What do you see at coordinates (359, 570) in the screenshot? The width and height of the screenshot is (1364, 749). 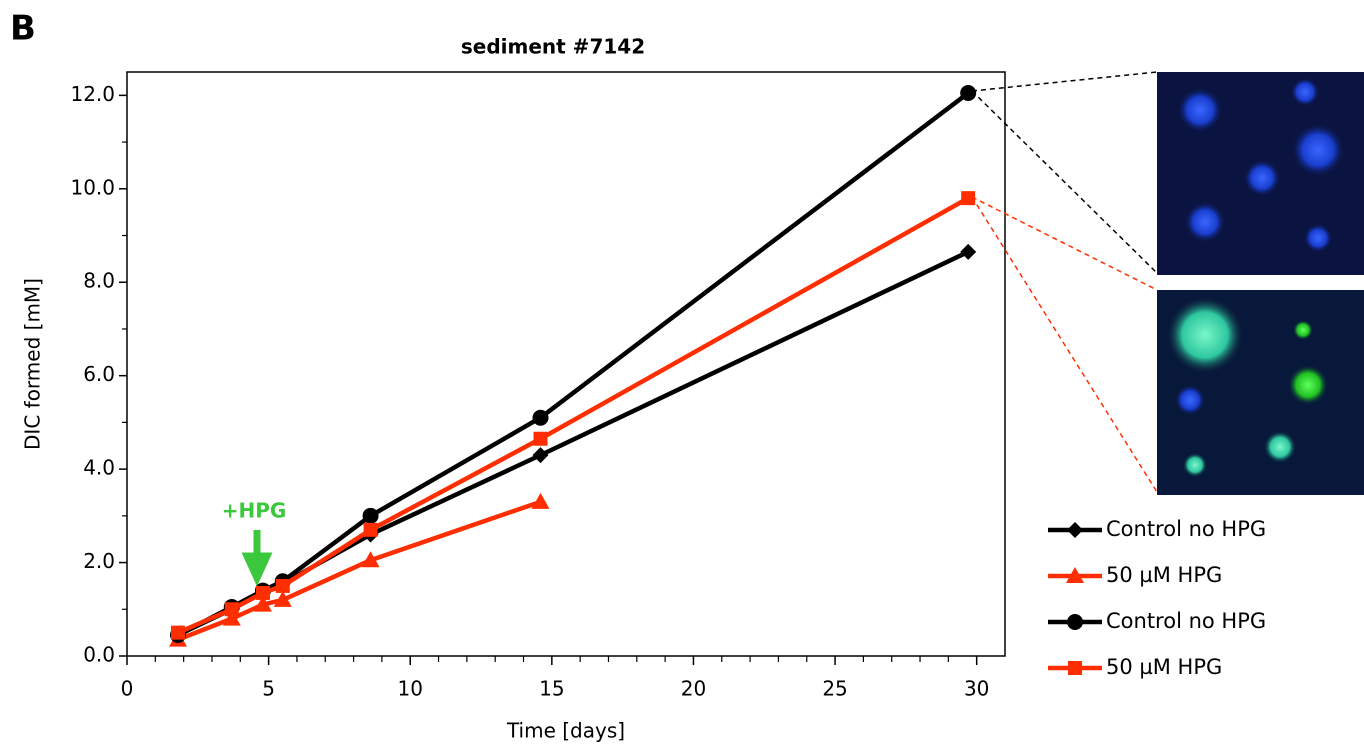 I see `series-line` at bounding box center [359, 570].